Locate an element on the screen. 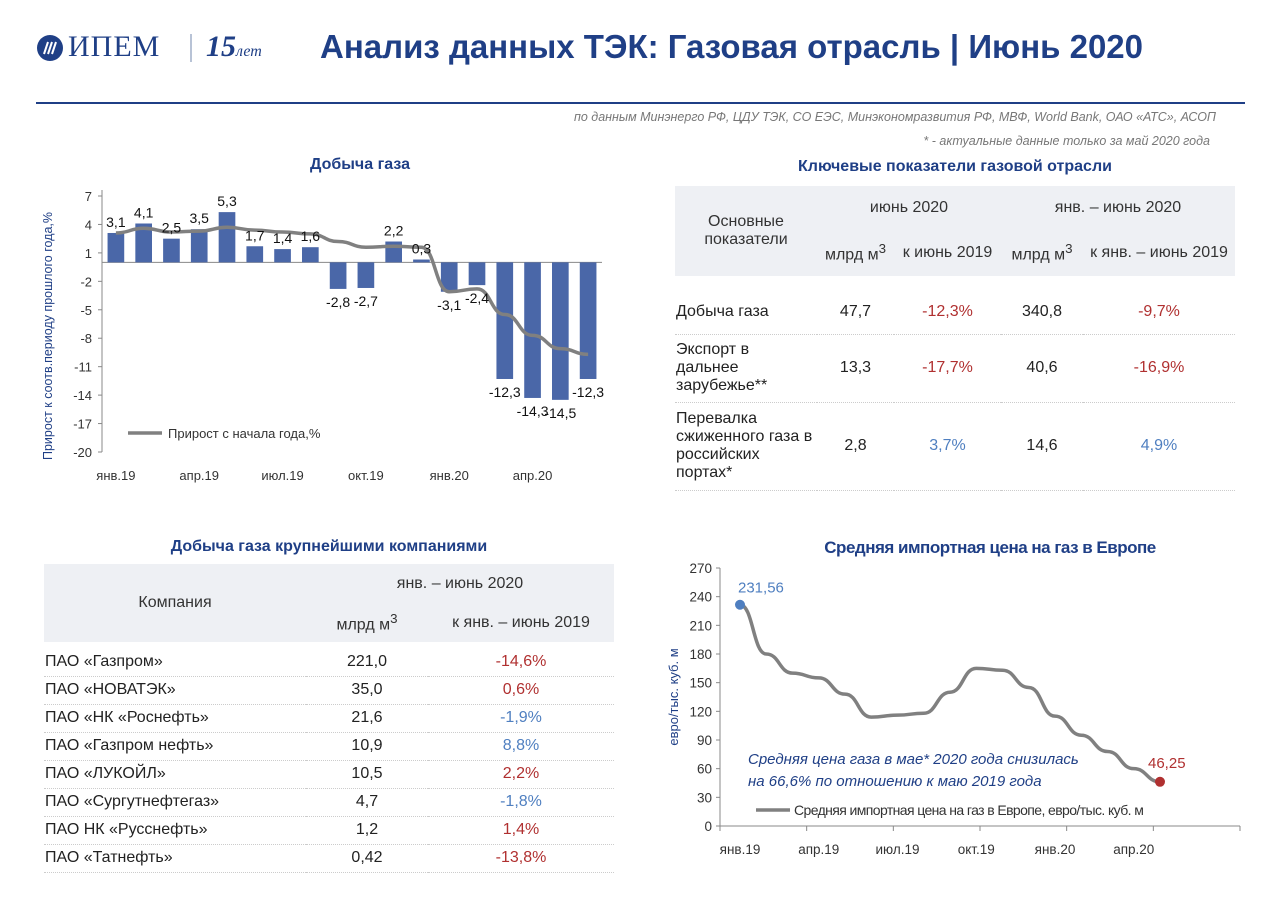 The width and height of the screenshot is (1280, 904). data-label: 1,7 is located at coordinates (255, 235).